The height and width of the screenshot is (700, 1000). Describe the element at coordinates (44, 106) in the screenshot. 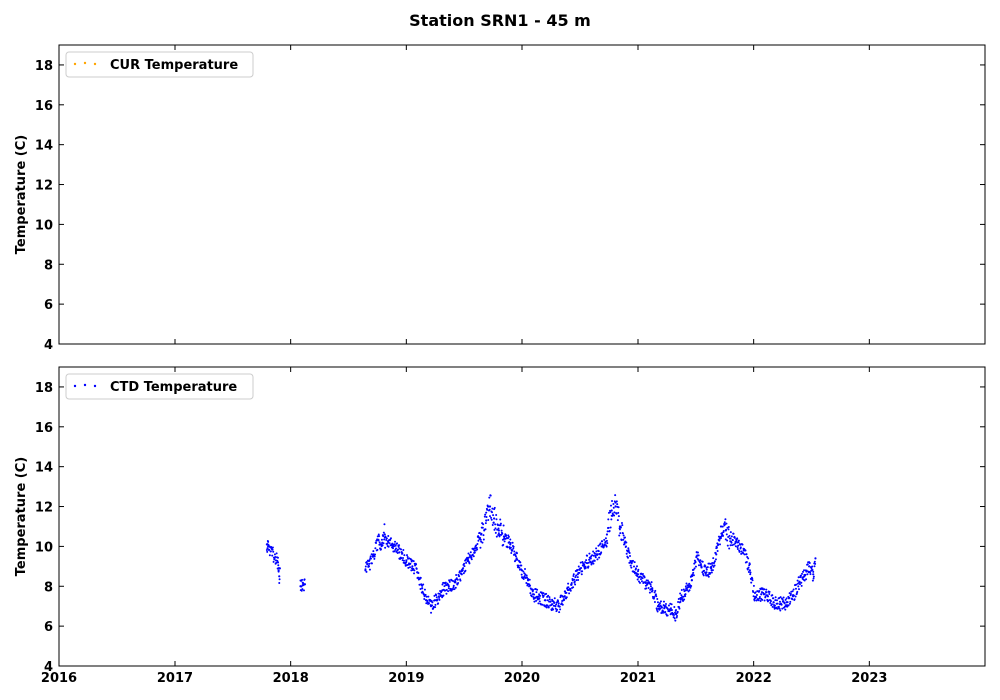

I see `y-tick-label: 16` at that location.